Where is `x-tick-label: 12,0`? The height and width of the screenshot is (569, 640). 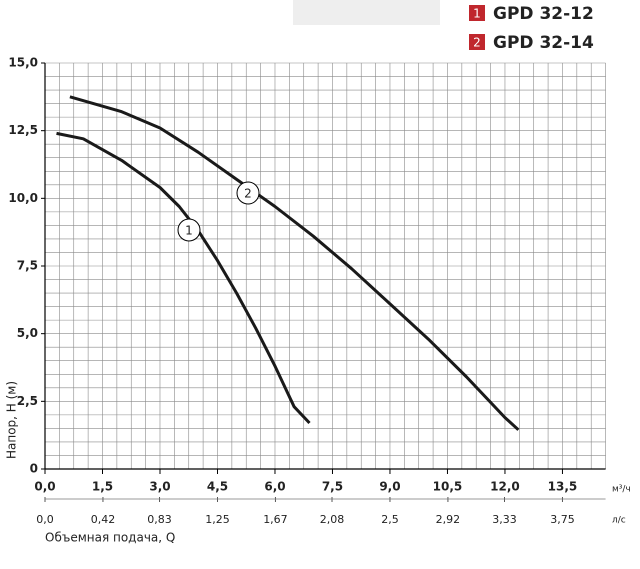
x-tick-label: 12,0 is located at coordinates (505, 487).